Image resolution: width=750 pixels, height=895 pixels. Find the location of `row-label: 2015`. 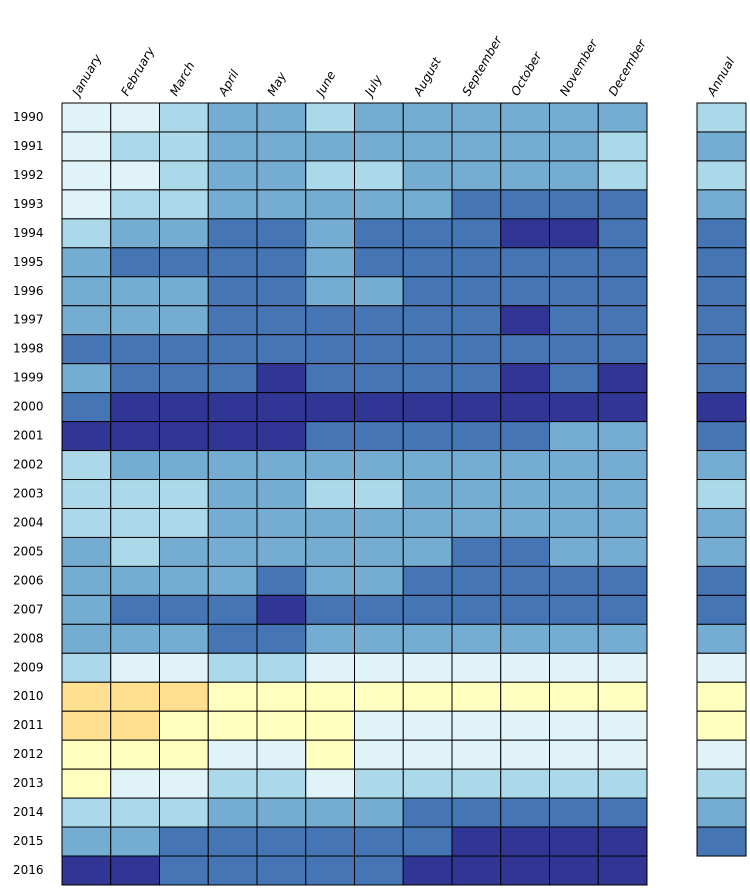

row-label: 2015 is located at coordinates (28, 841).